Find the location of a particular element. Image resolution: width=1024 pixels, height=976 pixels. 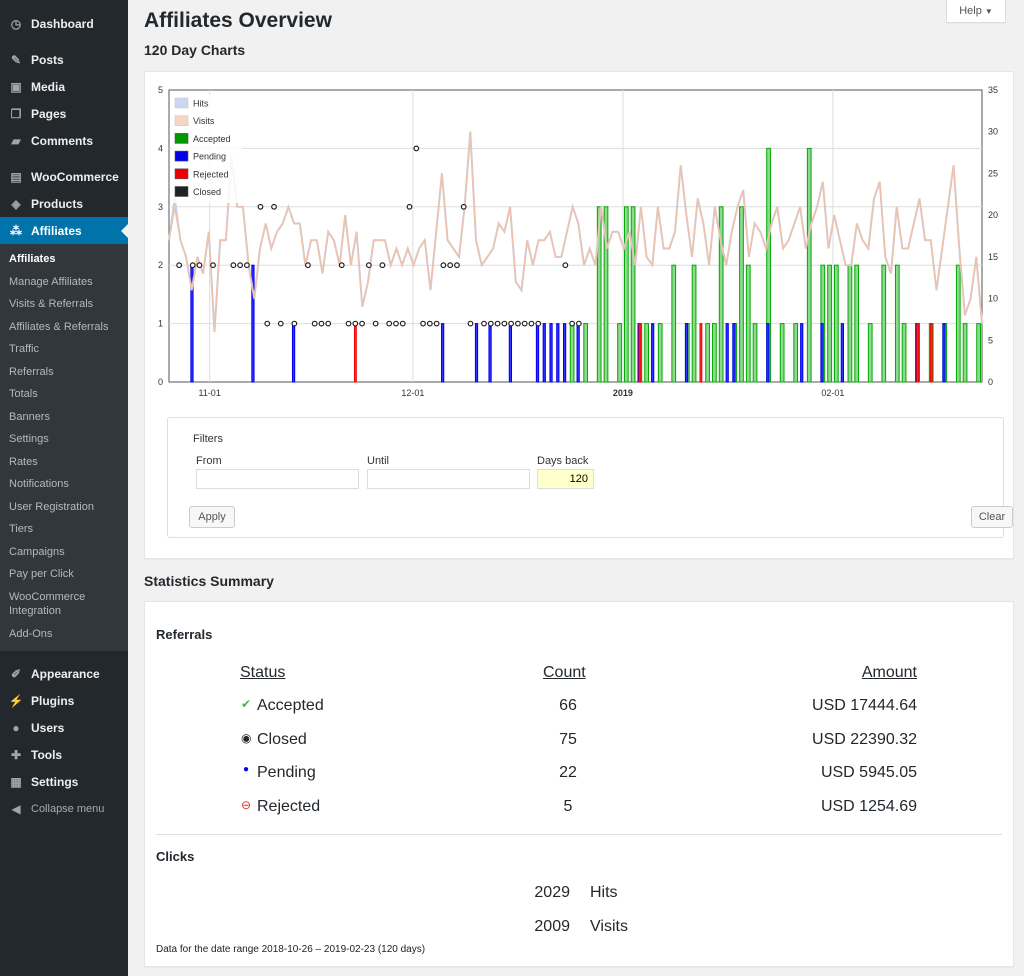

y-right-tick-label: 5 is located at coordinates (990, 340).